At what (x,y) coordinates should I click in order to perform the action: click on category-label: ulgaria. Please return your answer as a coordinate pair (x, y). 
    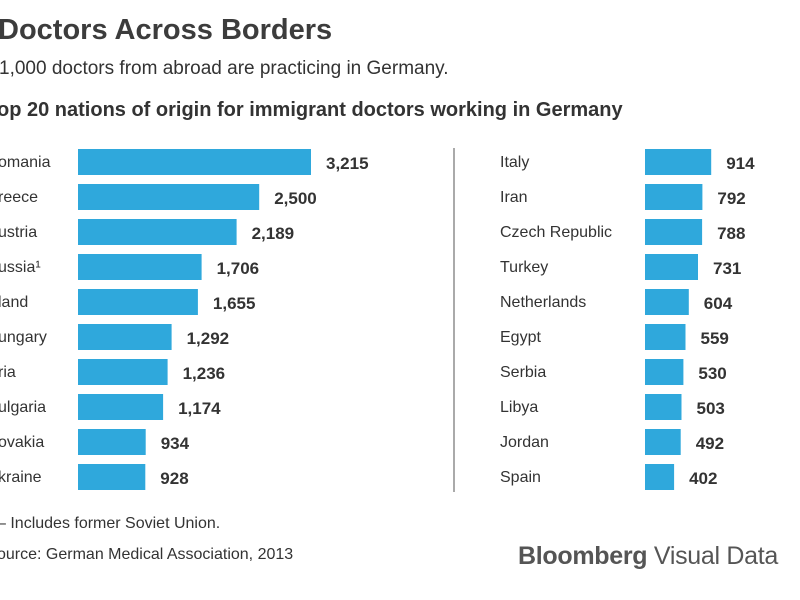
    Looking at the image, I should click on (23, 407).